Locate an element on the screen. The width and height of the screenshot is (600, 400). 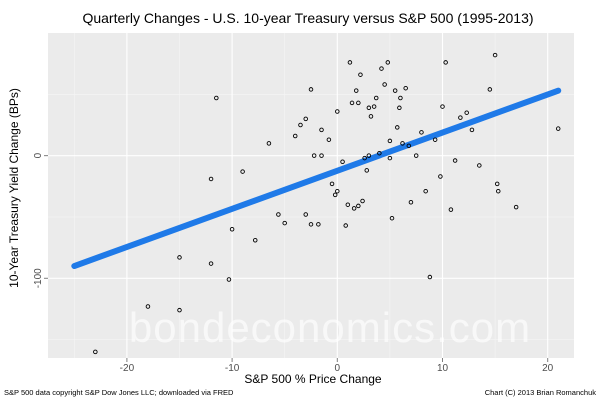
watermark-text: bondeconomics.com is located at coordinates (330, 327).